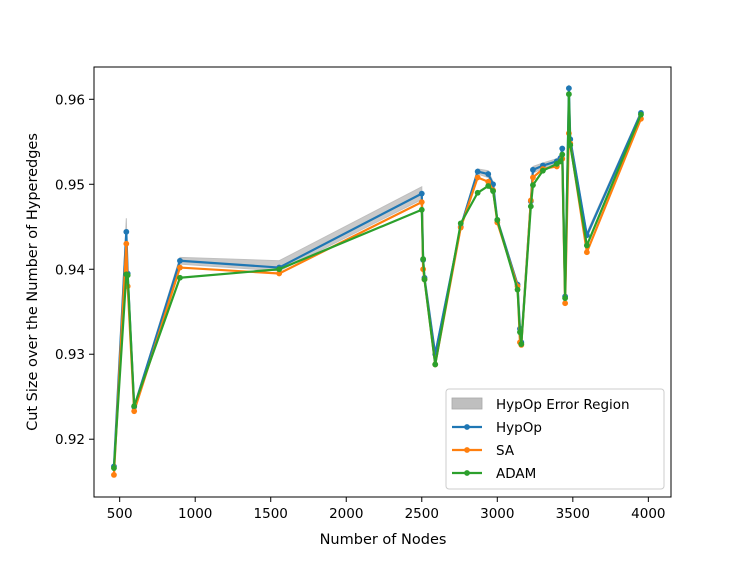  I want to click on legend-entry-adam: ADAM, so click(494, 474).